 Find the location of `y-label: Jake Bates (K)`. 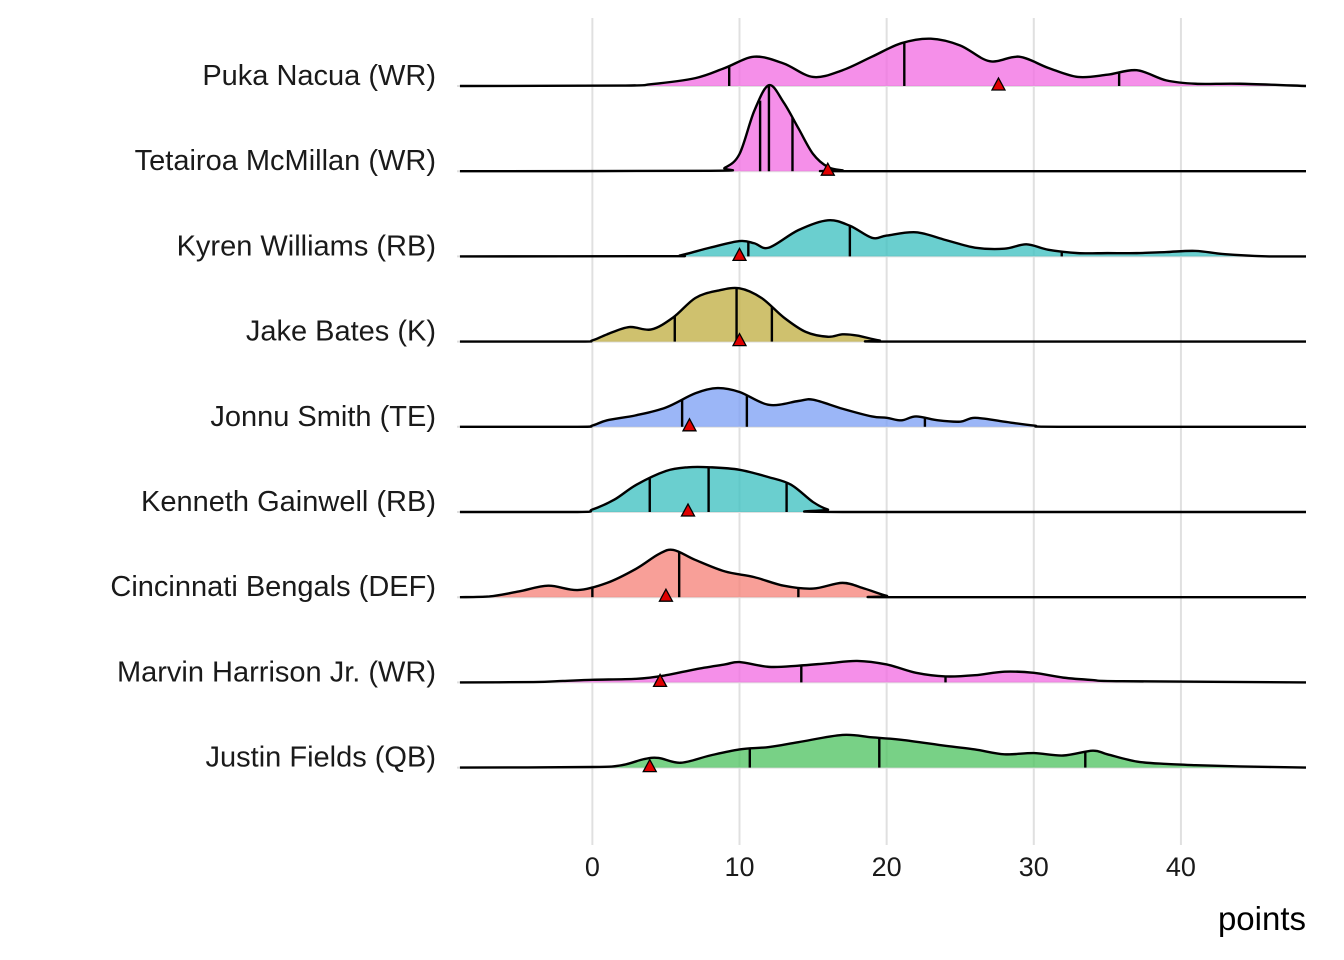

y-label: Jake Bates (K) is located at coordinates (341, 332).